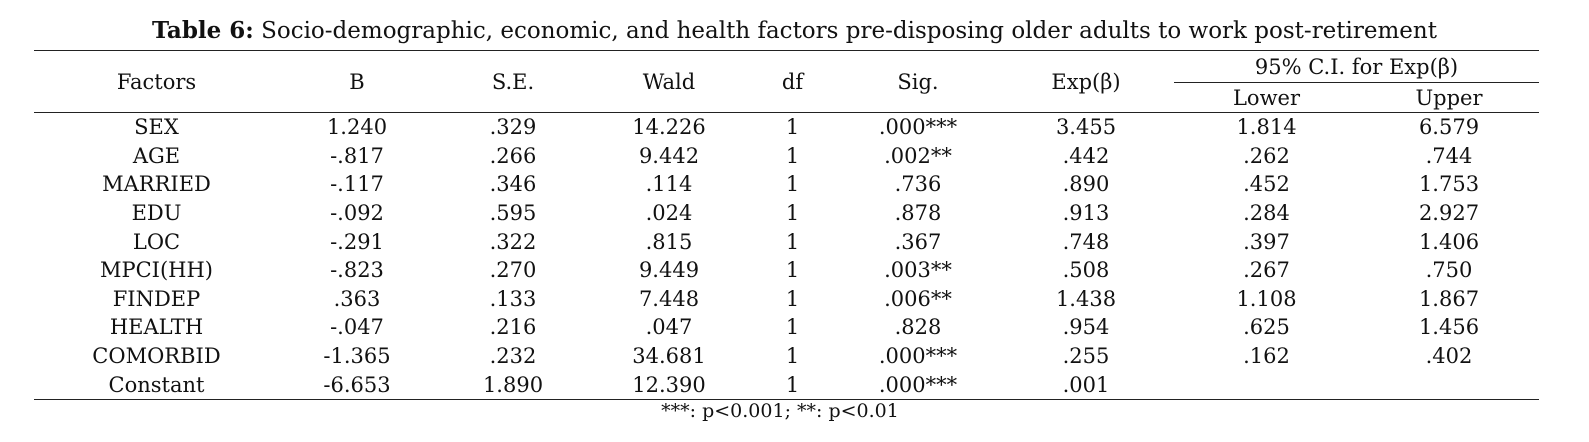 The height and width of the screenshot is (442, 1589). What do you see at coordinates (918, 241) in the screenshot?
I see `cell-sig: .367` at bounding box center [918, 241].